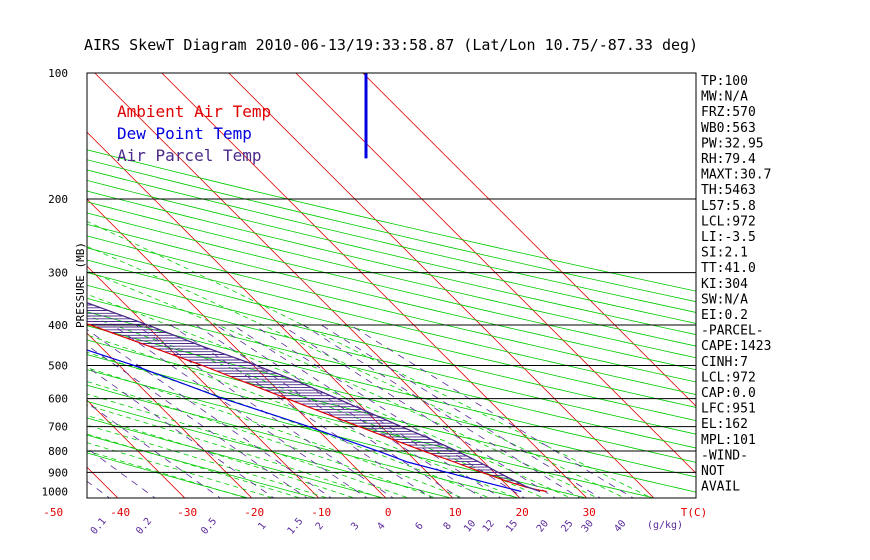 This screenshot has height=560, width=870. I want to click on mixing-ratio-tick-label: 0.1, so click(99, 526).